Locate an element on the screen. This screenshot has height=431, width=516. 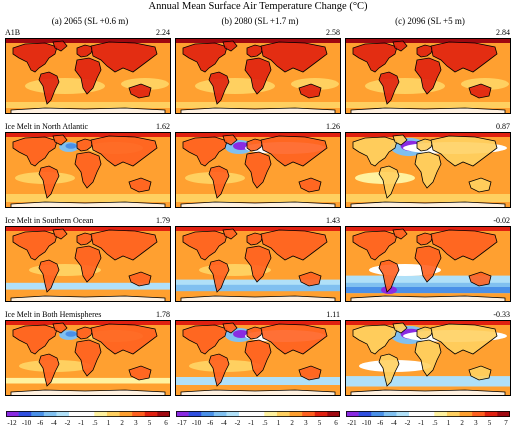
map-panel-north-atlantic-2080 is located at coordinates (258, 170).